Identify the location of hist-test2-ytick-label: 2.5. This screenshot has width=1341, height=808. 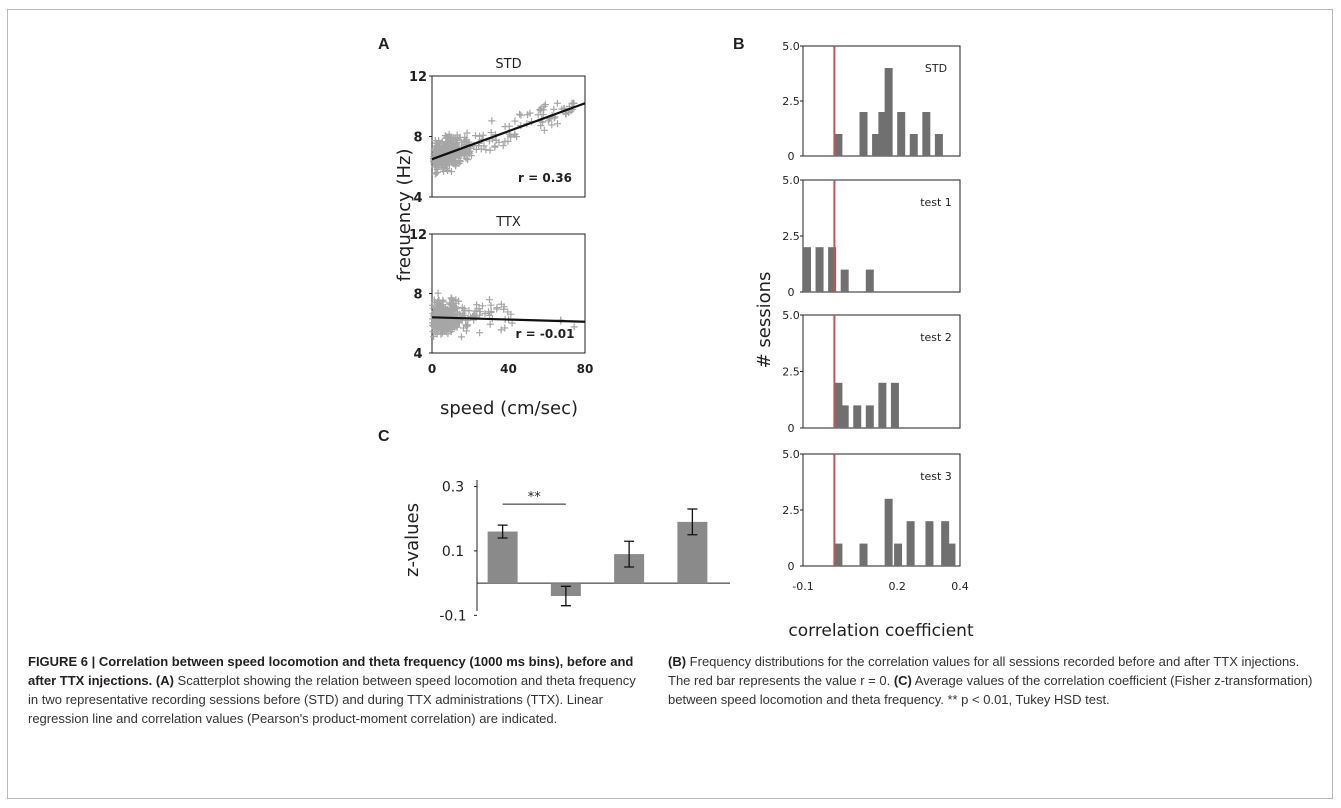
(791, 372).